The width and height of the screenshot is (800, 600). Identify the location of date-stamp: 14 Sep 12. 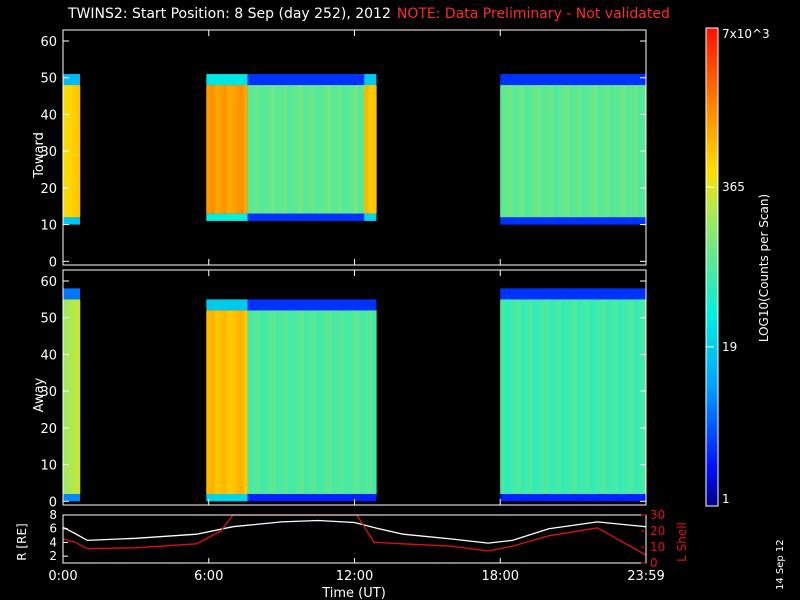
(780, 564).